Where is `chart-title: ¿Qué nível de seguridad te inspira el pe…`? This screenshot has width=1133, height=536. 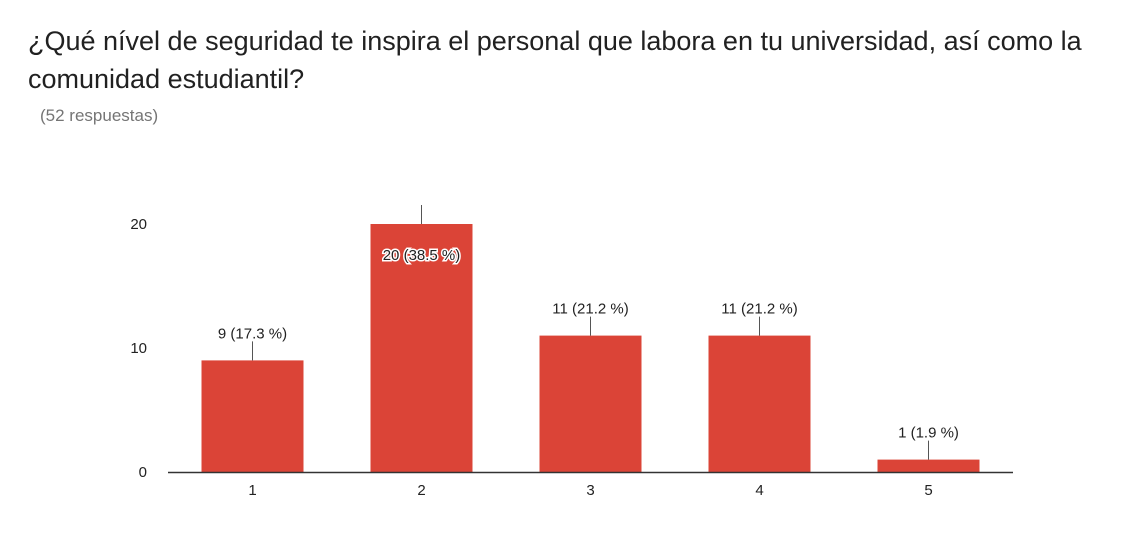
chart-title: ¿Qué nível de seguridad te inspira el pe… is located at coordinates (555, 60).